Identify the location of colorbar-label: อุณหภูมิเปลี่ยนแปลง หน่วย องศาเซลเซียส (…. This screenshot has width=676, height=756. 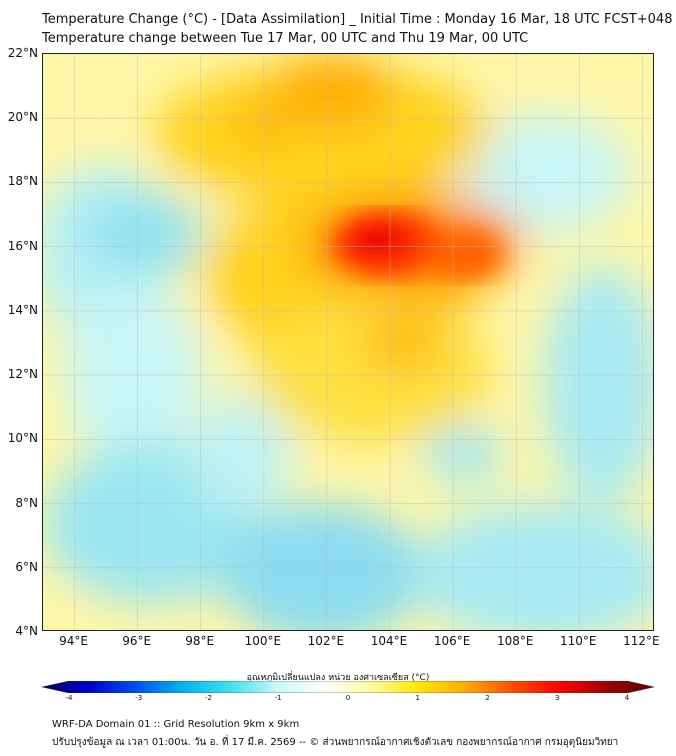
(338, 678).